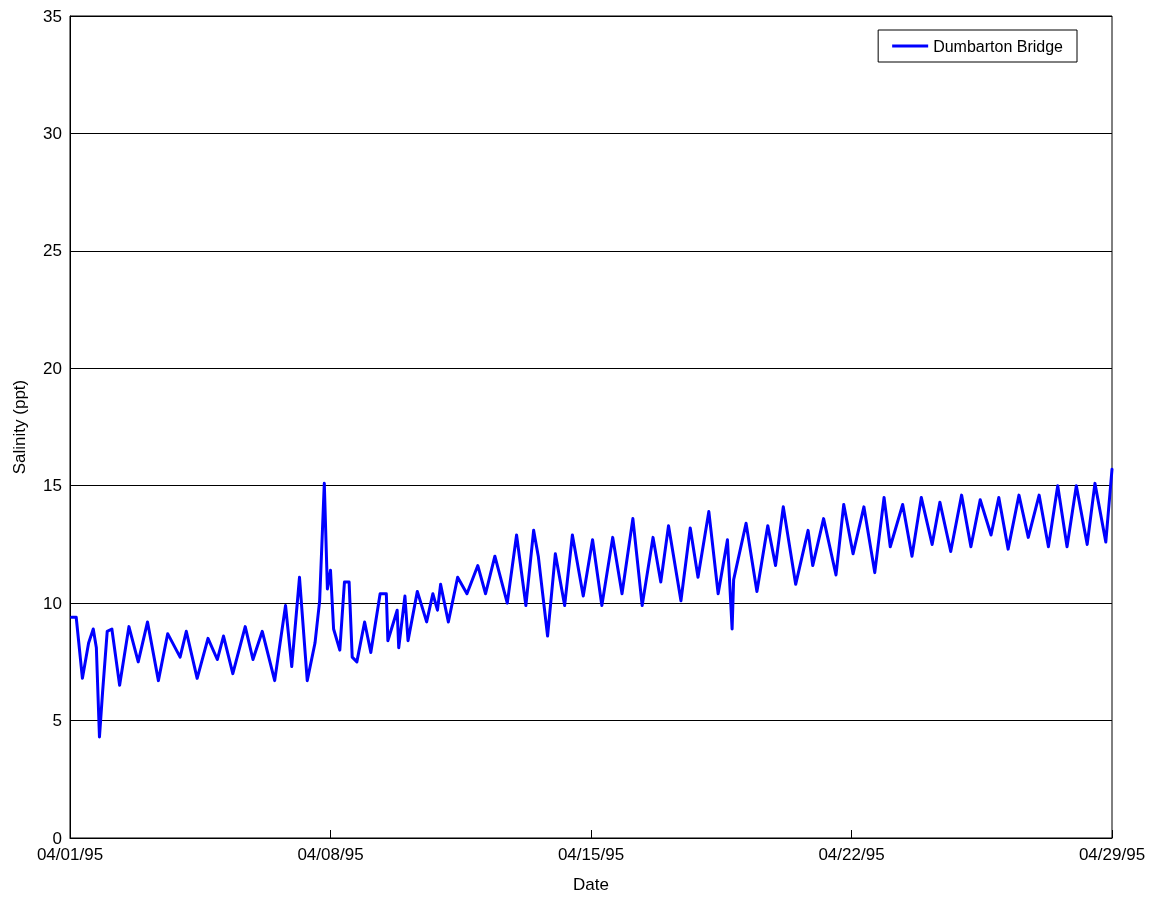  I want to click on y-tick-label: 35, so click(52, 16).